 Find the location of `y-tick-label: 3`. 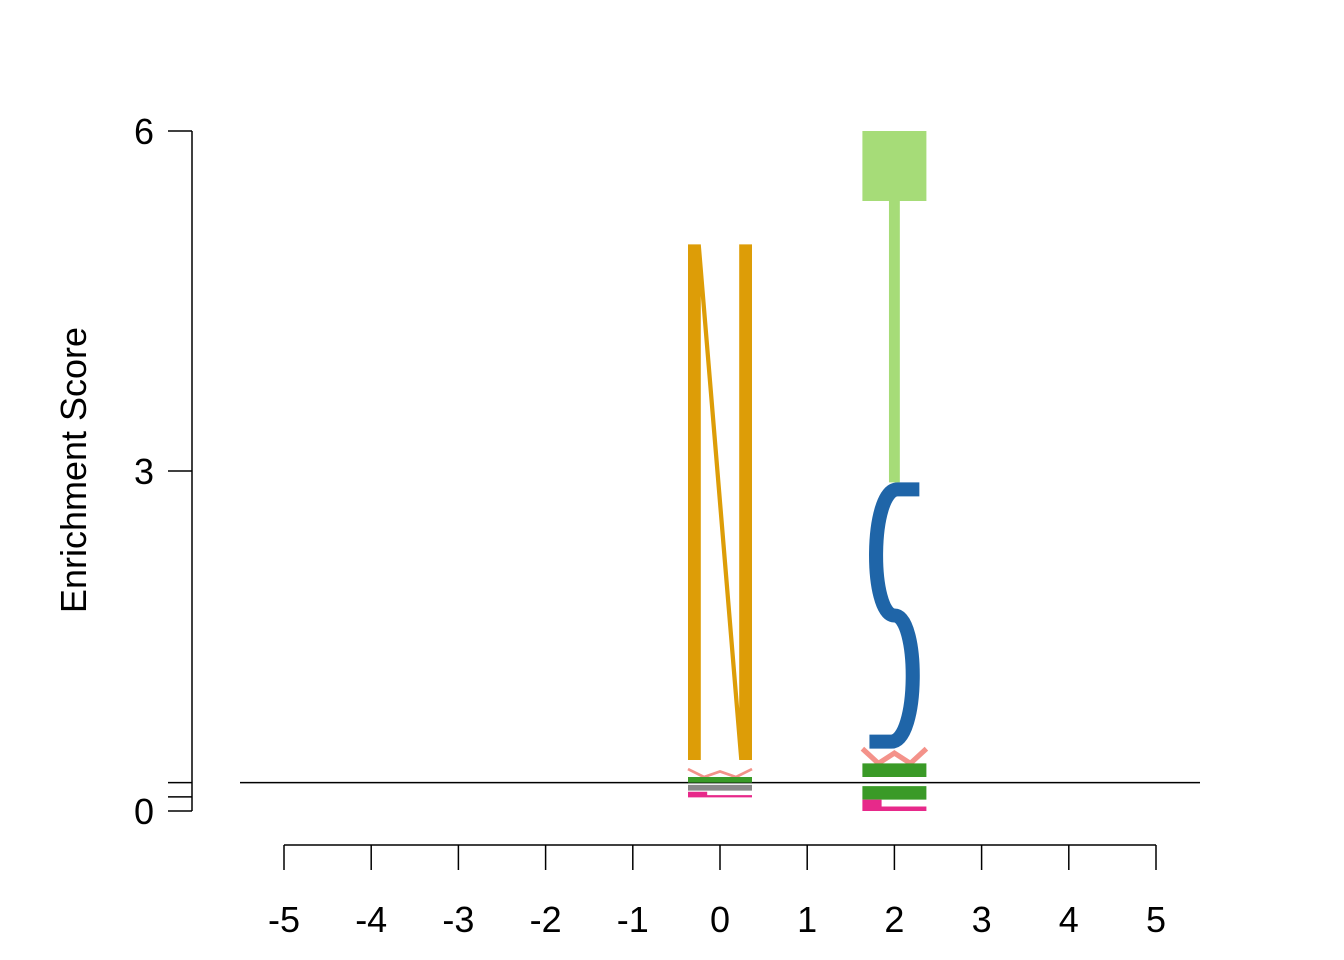

y-tick-label: 3 is located at coordinates (144, 471).